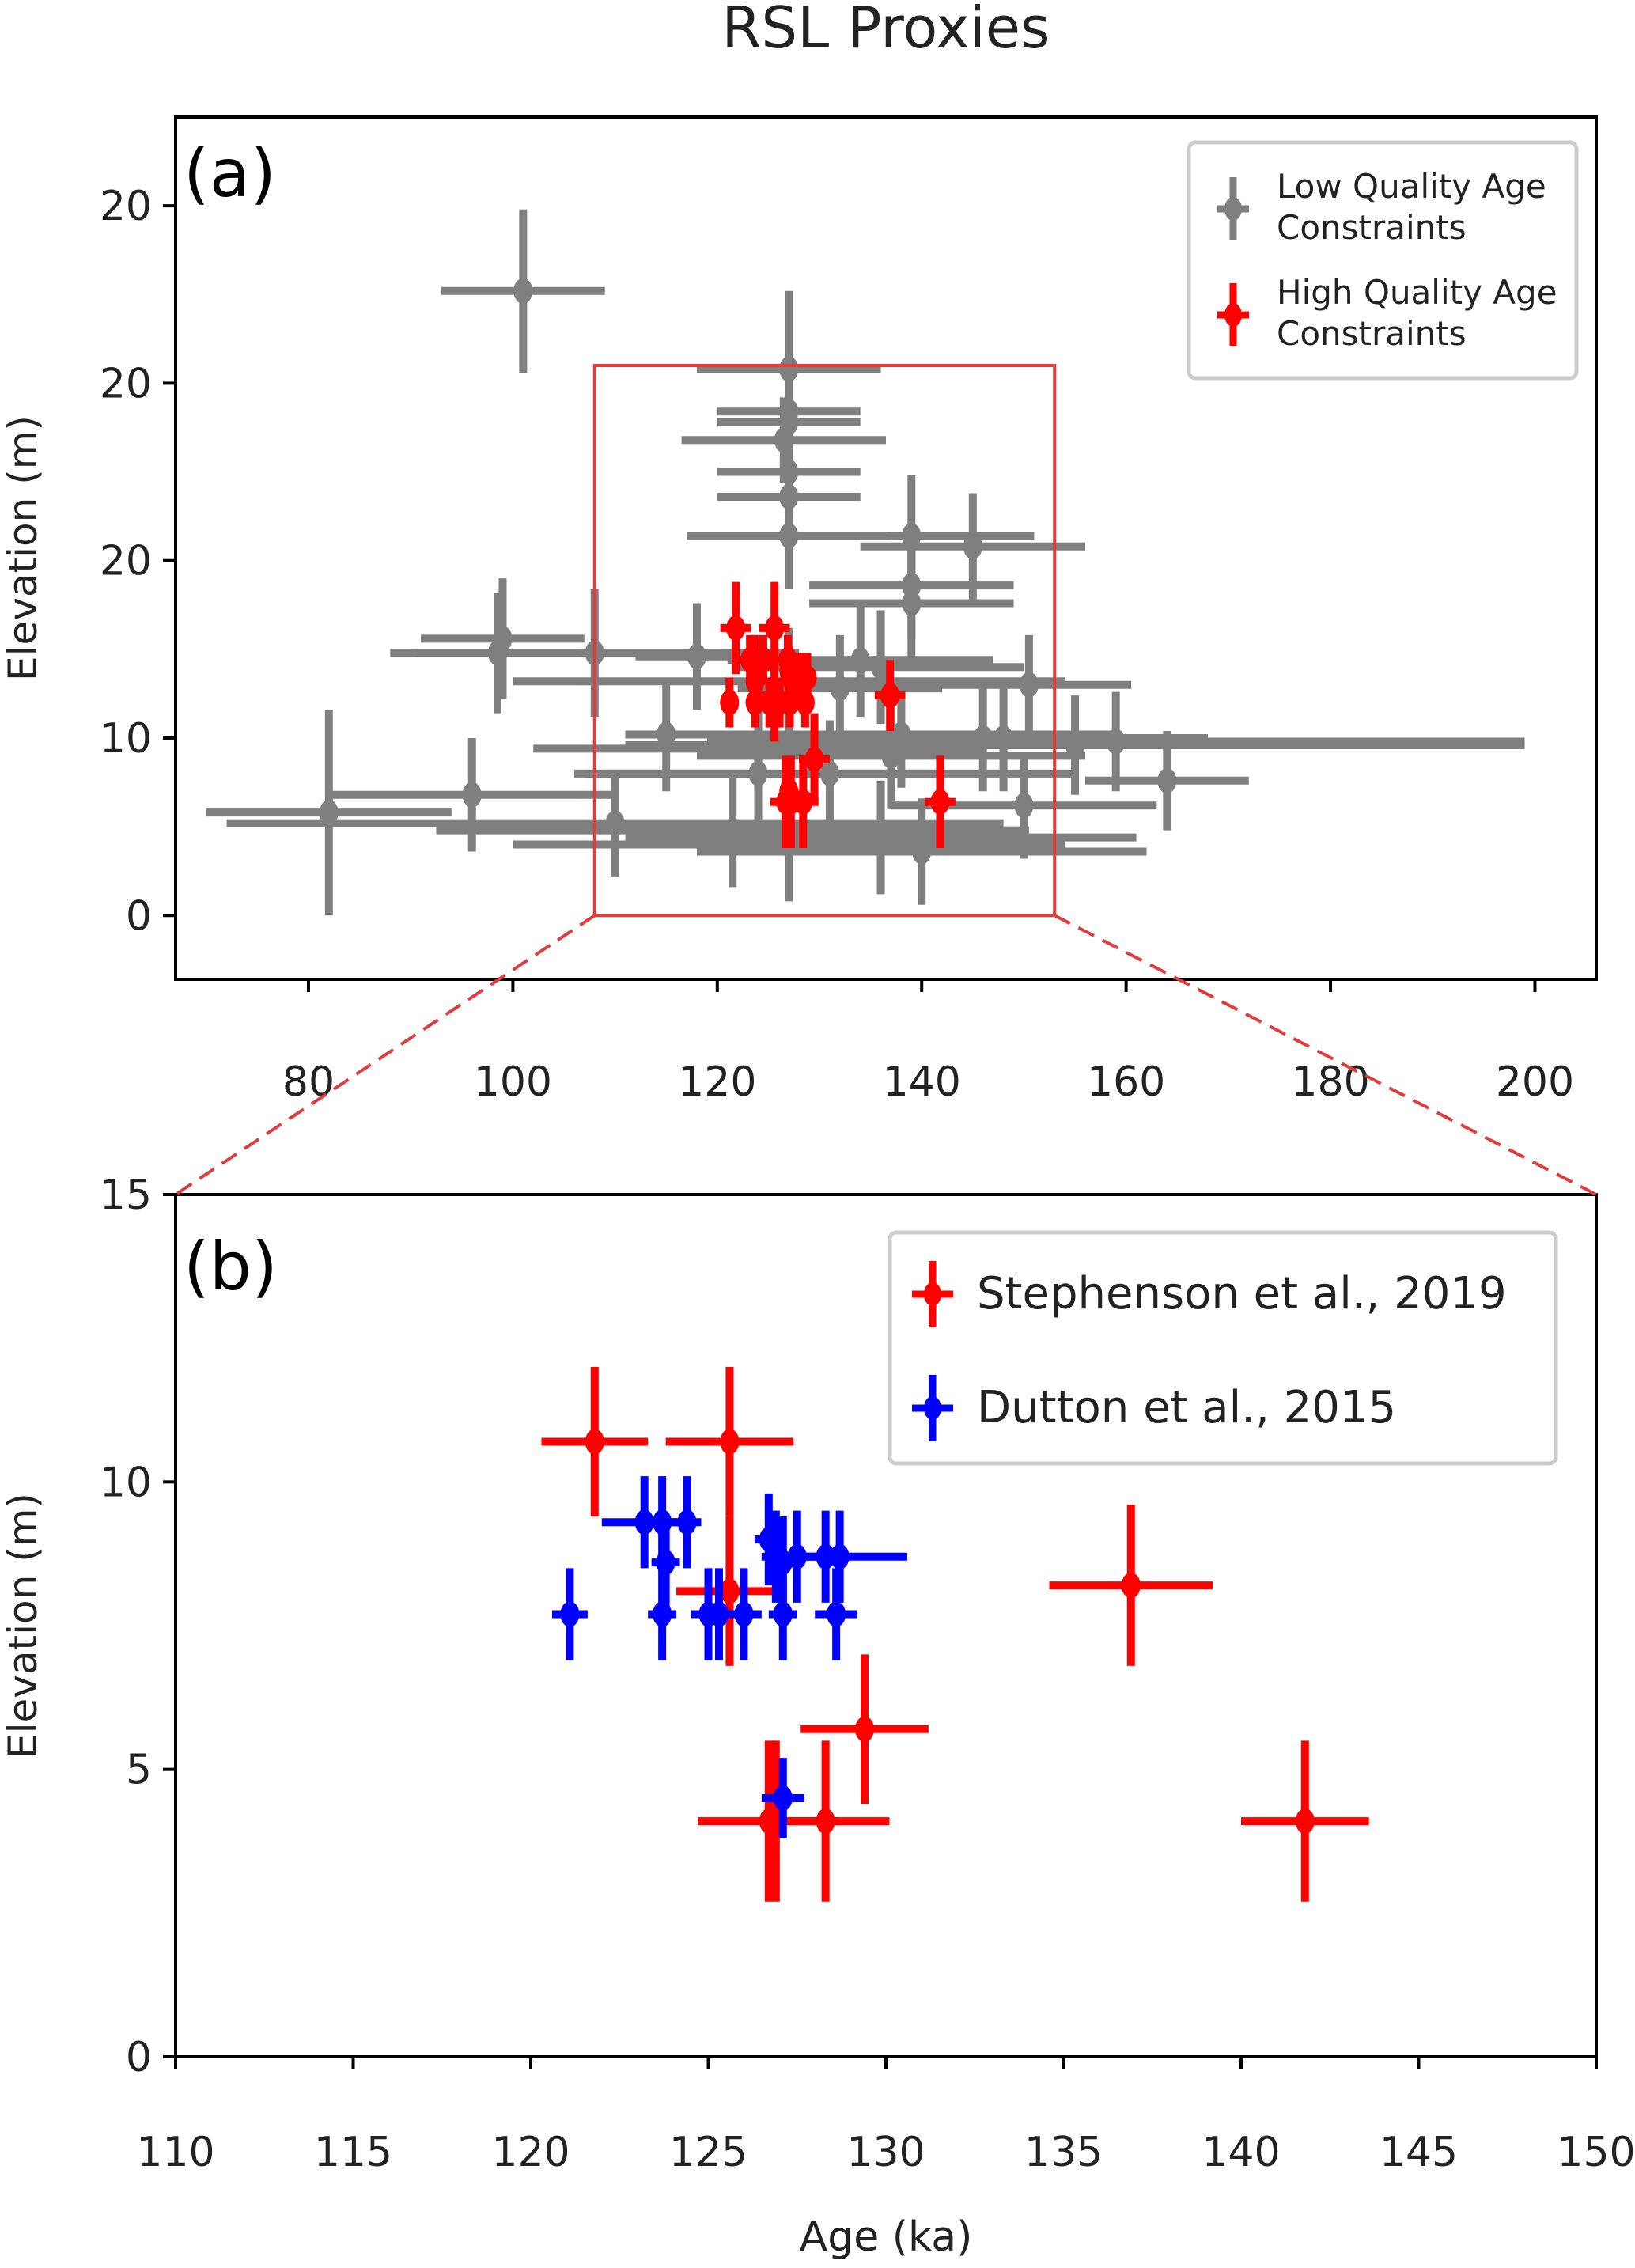  I want to click on panel-label: (a), so click(230, 173).